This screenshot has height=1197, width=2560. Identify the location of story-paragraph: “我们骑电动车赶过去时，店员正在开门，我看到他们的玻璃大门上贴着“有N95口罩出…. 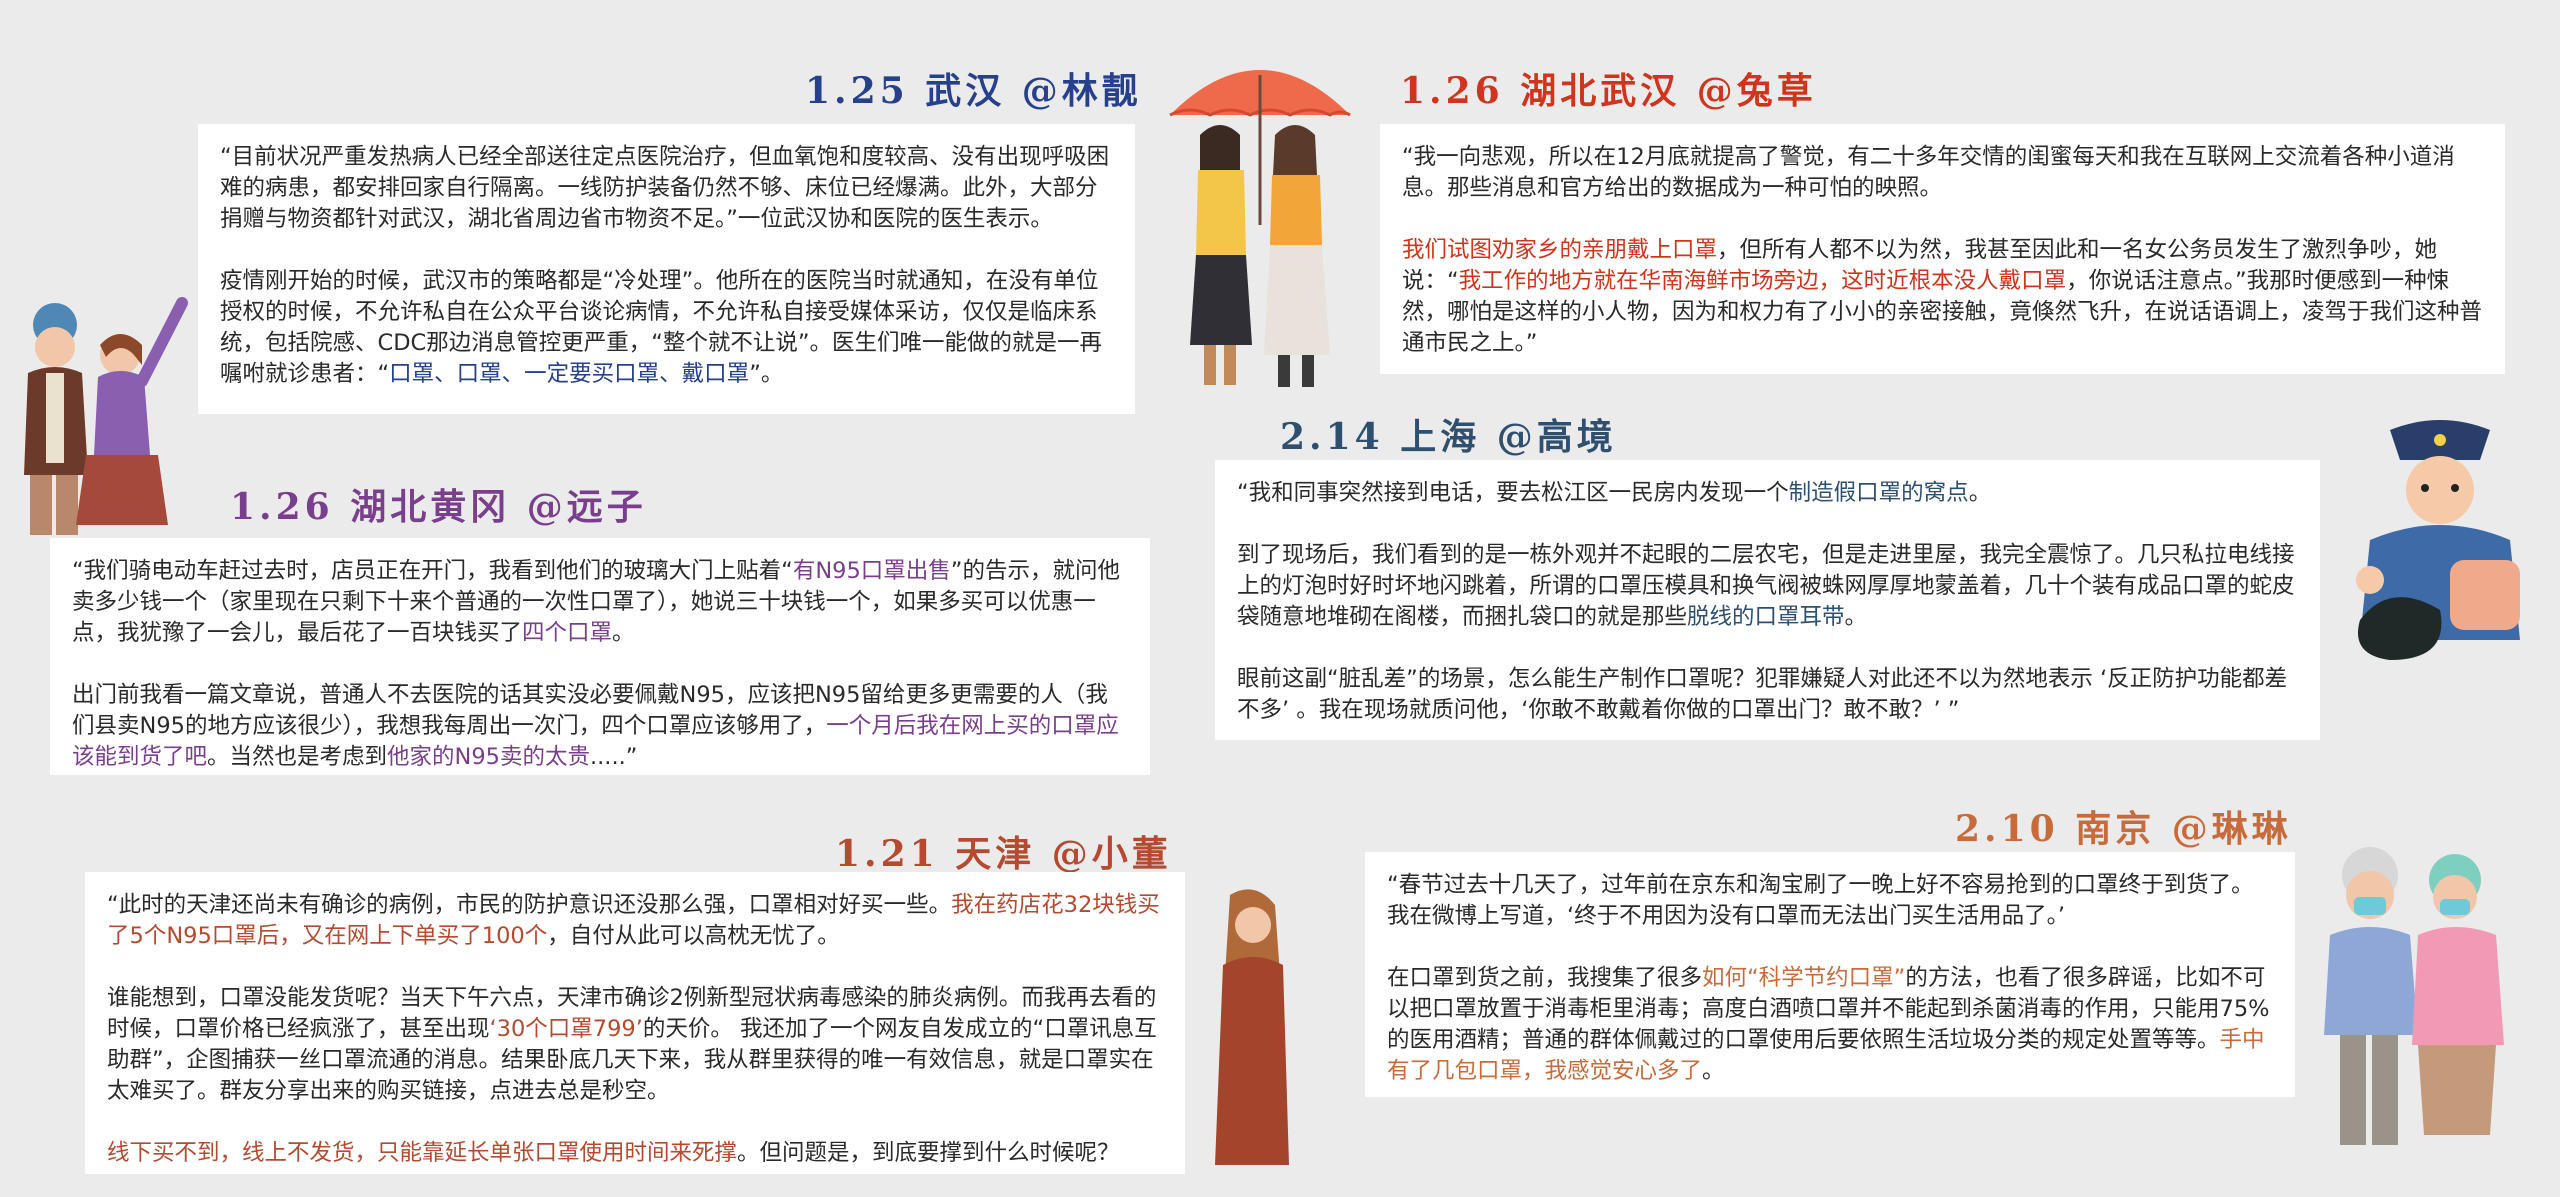
(596, 602).